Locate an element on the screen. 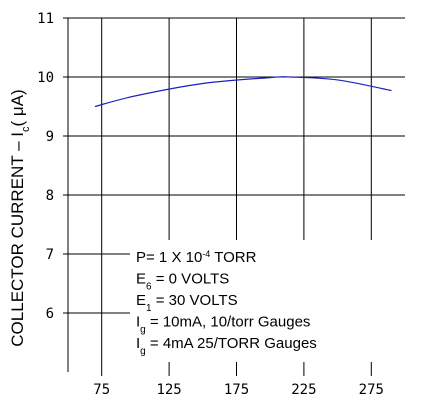  annotation-line: E6 = 0 VOLTS is located at coordinates (182, 282).